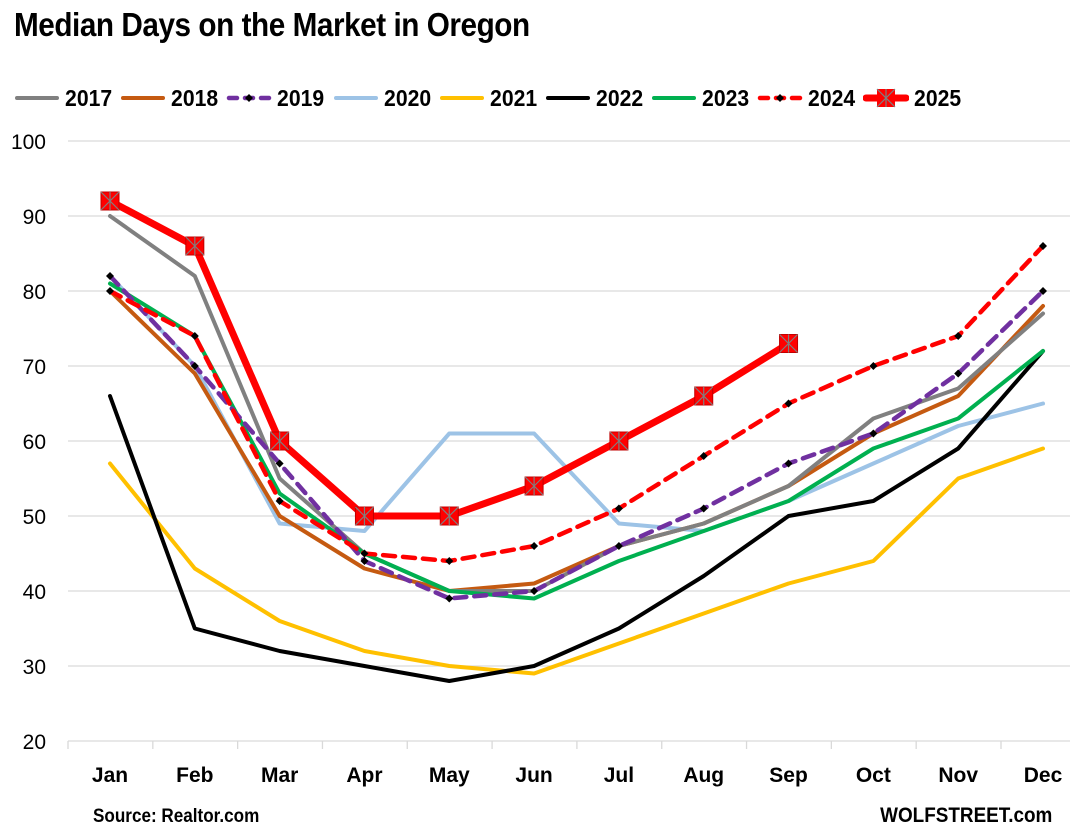 The height and width of the screenshot is (838, 1070). I want to click on point-2025-Jun, so click(534, 486).